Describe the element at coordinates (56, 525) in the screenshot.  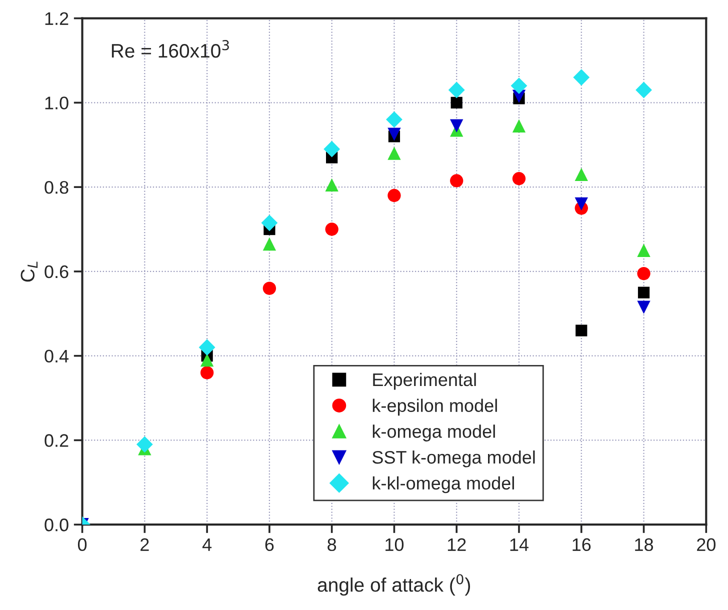
I see `y-tick-label: 0.0` at that location.